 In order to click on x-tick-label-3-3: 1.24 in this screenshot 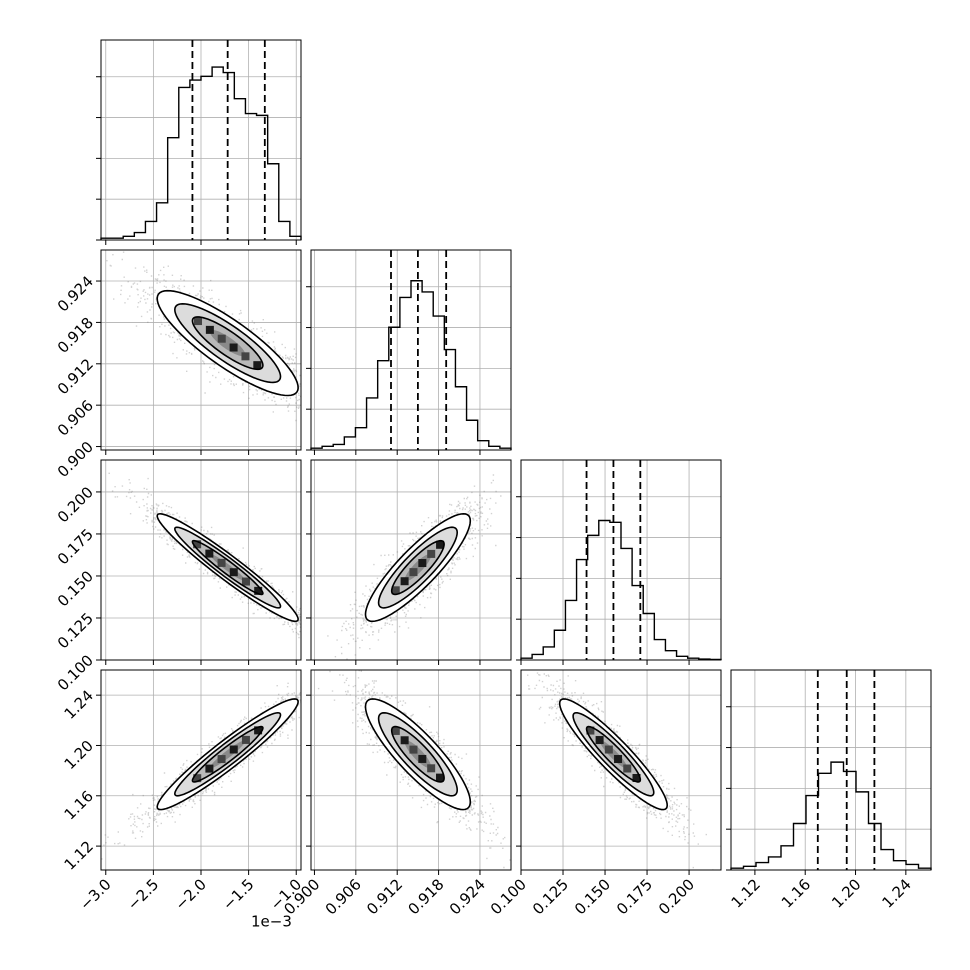, I will do `click(897, 893)`.